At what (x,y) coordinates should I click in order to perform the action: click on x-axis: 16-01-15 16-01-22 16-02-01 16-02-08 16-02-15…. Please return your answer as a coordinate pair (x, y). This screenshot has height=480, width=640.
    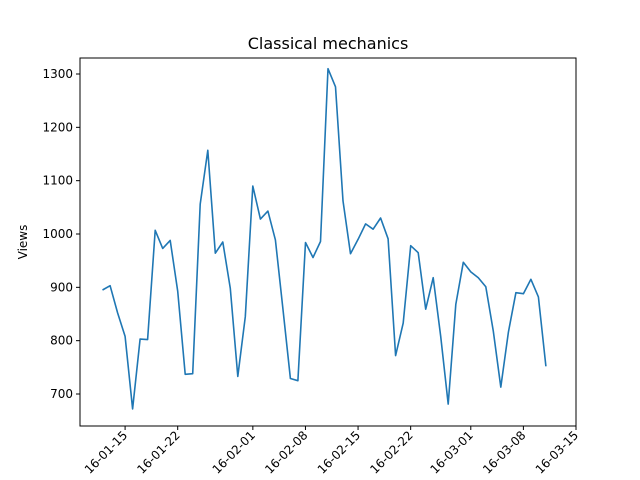
    Looking at the image, I should click on (331, 451).